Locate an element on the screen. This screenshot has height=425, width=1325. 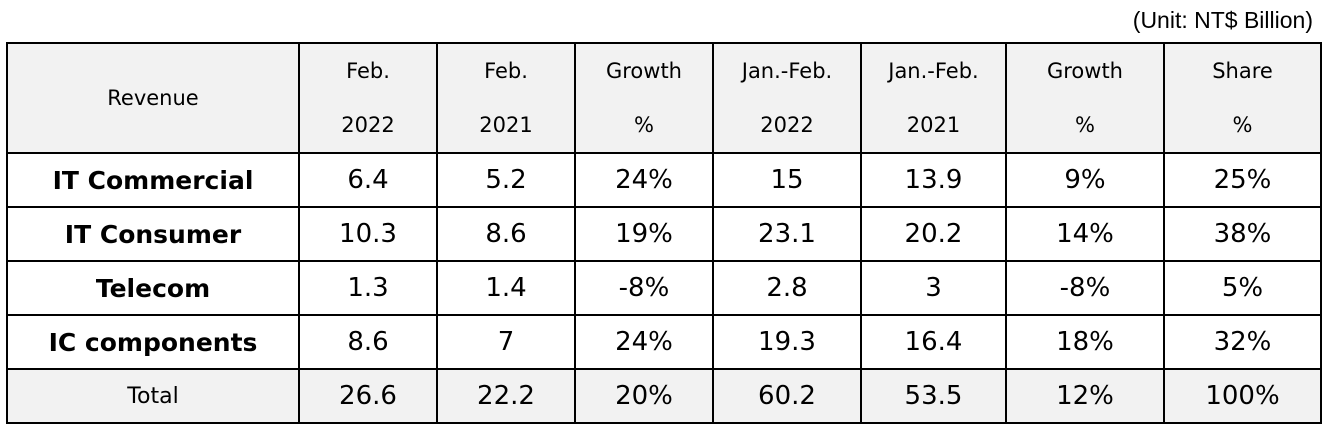
header-share: Share% is located at coordinates (1242, 98).